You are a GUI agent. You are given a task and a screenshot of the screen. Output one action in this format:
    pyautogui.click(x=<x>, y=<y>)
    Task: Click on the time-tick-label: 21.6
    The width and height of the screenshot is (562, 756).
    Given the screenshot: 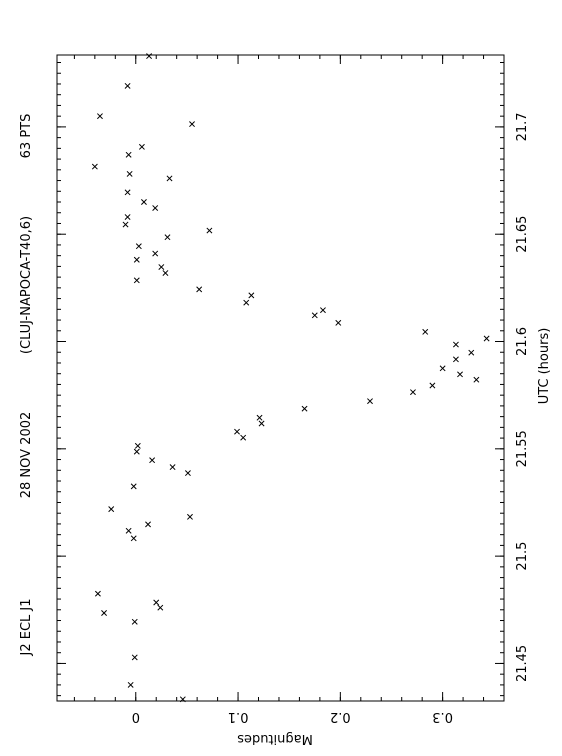 What is the action you would take?
    pyautogui.click(x=522, y=341)
    